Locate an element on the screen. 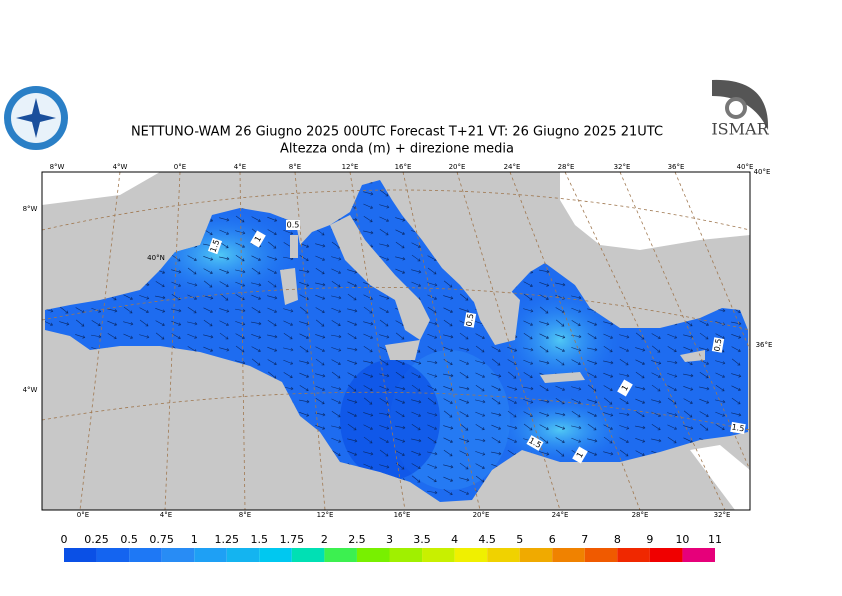 This screenshot has height=596, width=842. top-geo-label: 36°E is located at coordinates (676, 167).